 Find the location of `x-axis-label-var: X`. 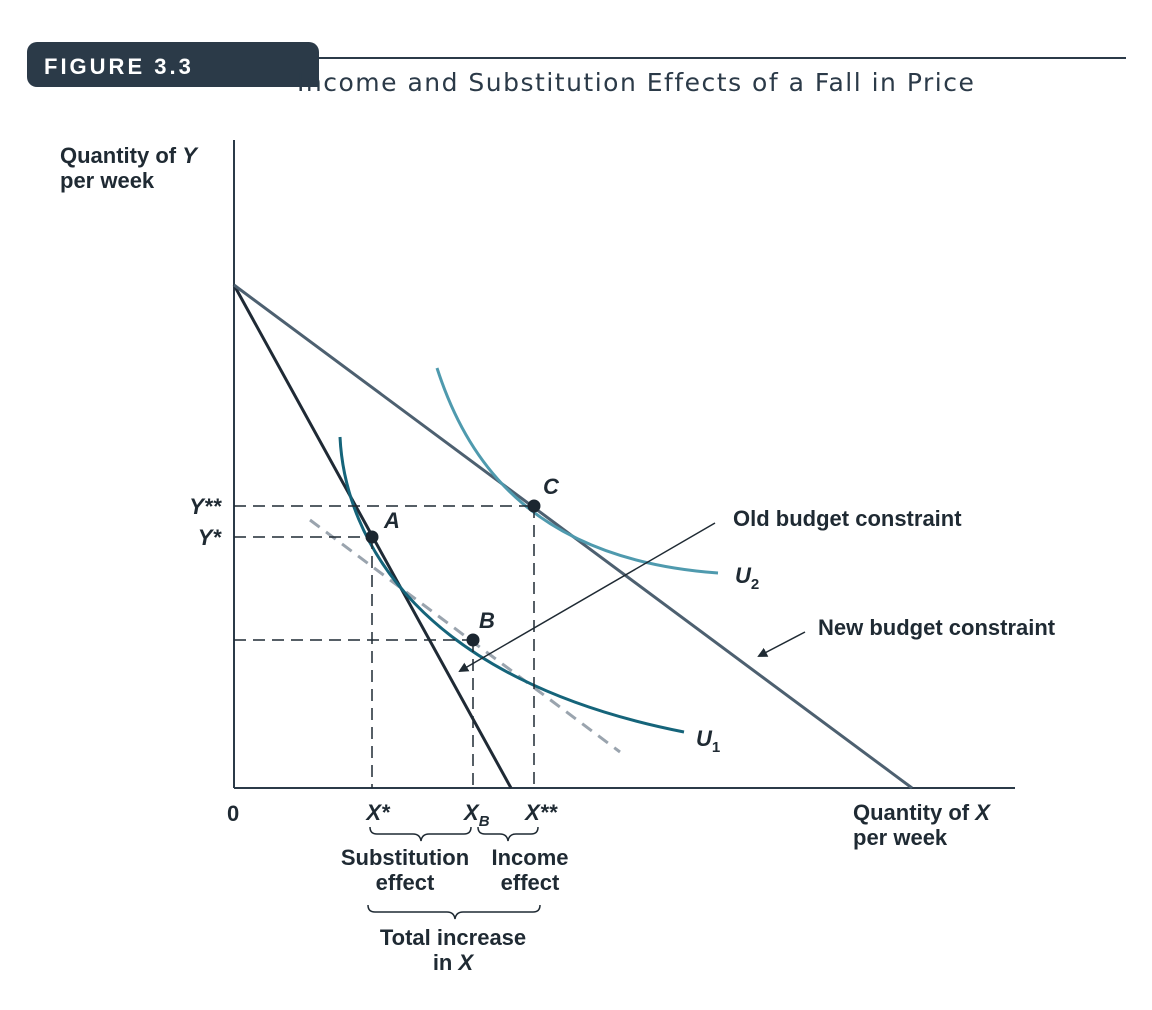

x-axis-label-var: X is located at coordinates (982, 812).